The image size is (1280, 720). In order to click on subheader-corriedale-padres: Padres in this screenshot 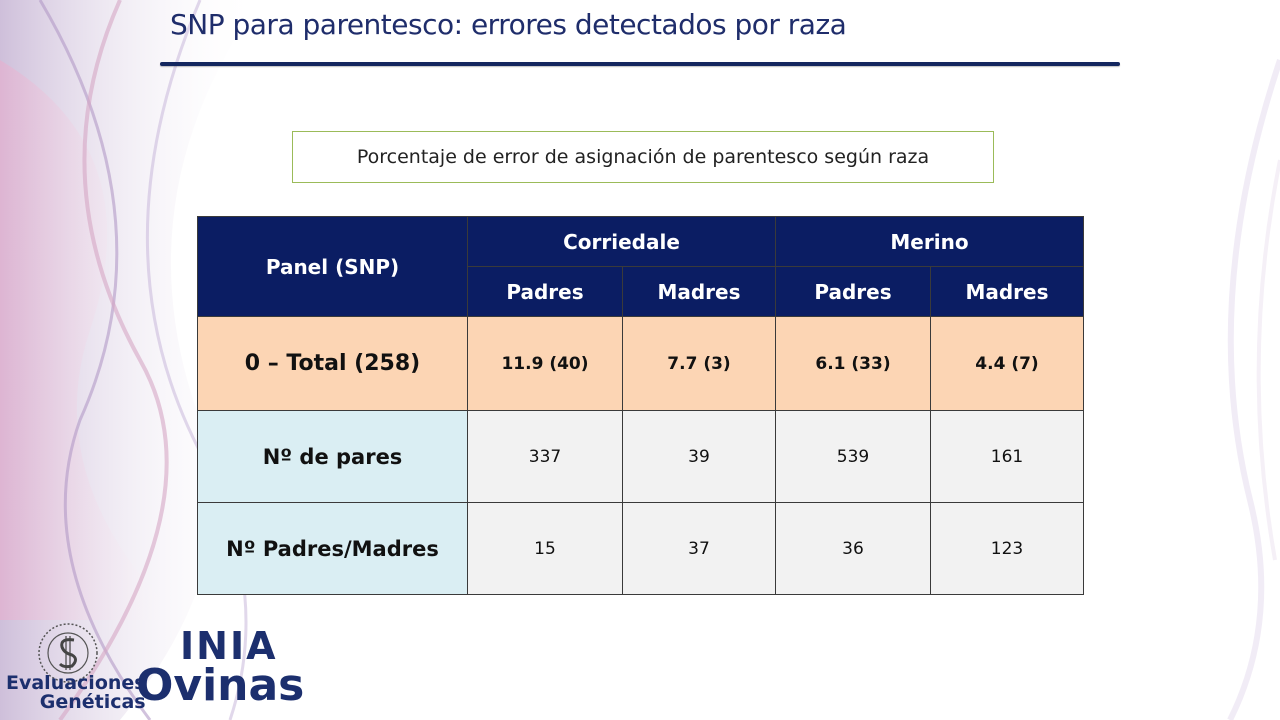, I will do `click(545, 291)`.